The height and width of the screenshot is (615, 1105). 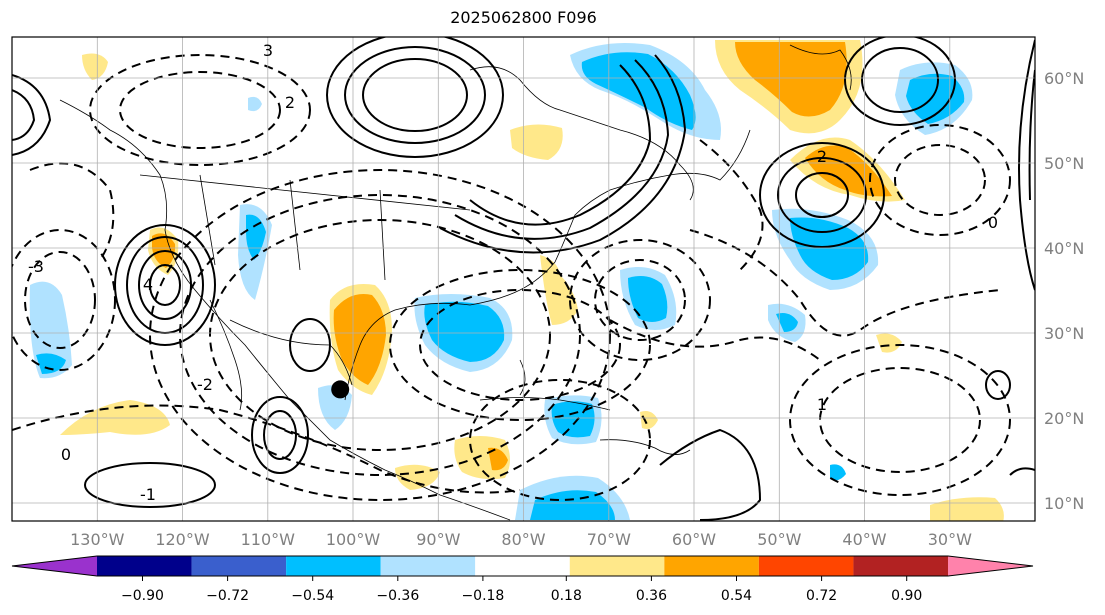 I want to click on contour-label: -2, so click(x=205, y=384).